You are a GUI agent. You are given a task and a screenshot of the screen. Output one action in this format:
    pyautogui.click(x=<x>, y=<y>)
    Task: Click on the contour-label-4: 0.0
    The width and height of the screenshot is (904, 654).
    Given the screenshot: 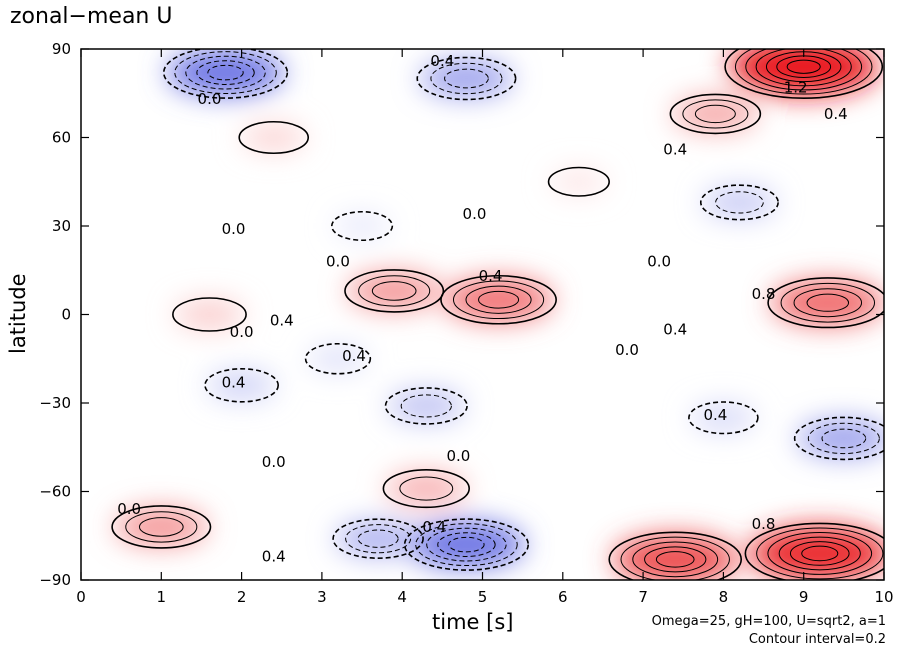 What is the action you would take?
    pyautogui.click(x=234, y=229)
    